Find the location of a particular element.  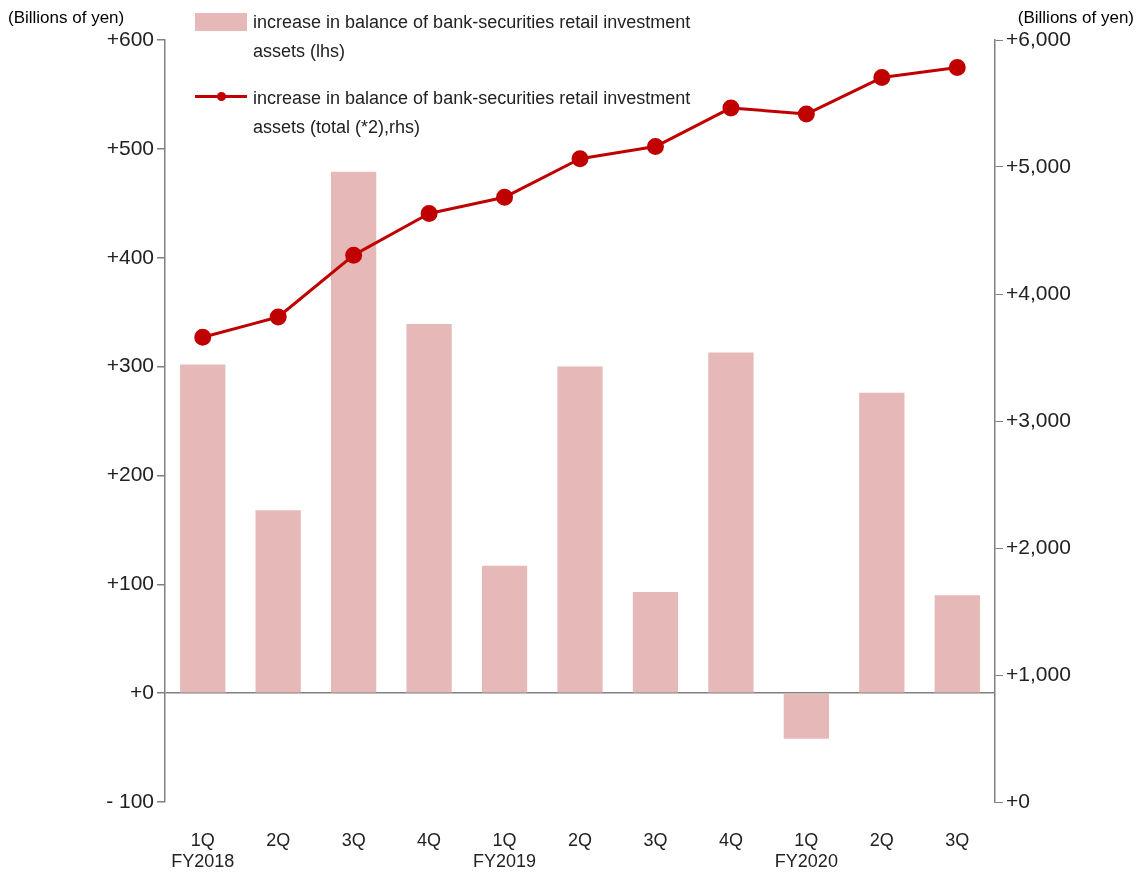

y2-tick-label: +3,000 is located at coordinates (1038, 419).